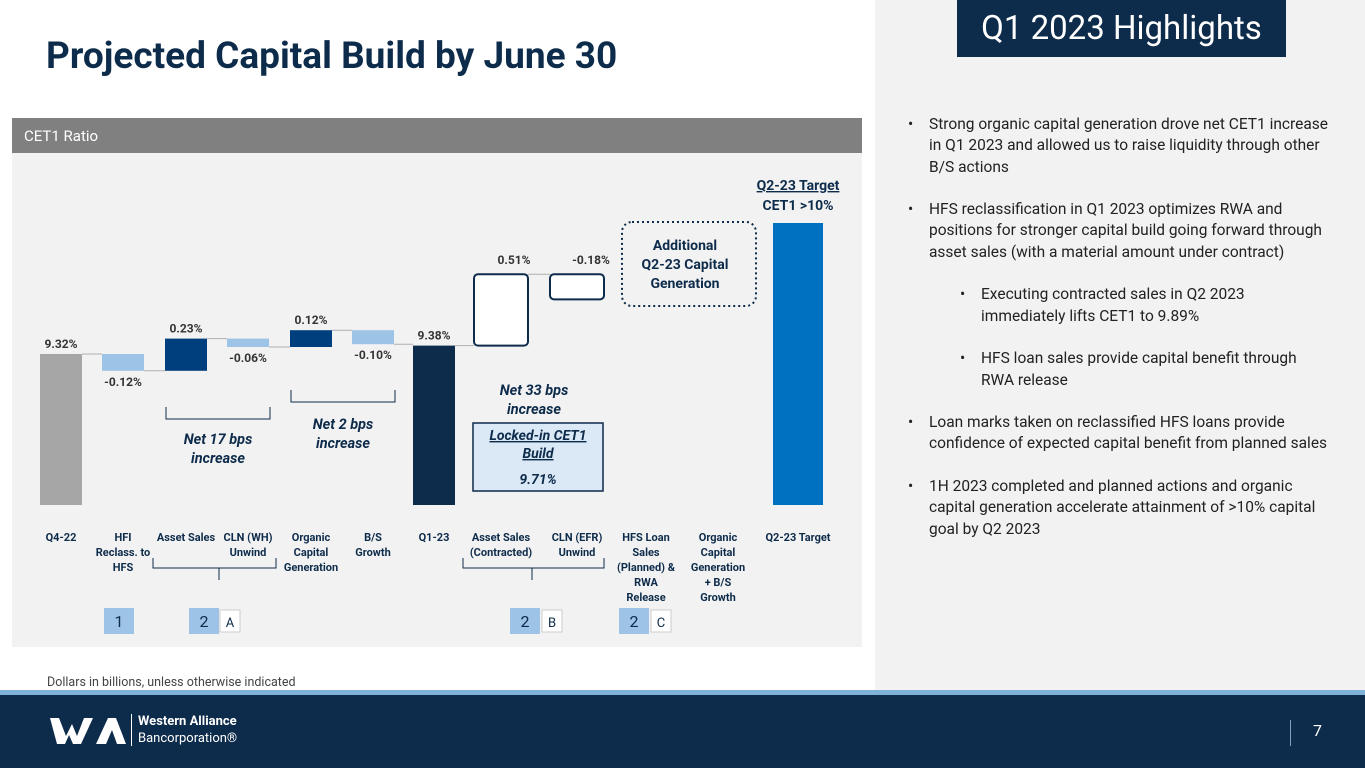 The width and height of the screenshot is (1365, 768). Describe the element at coordinates (186, 354) in the screenshot. I see `bar-asset-sales` at that location.